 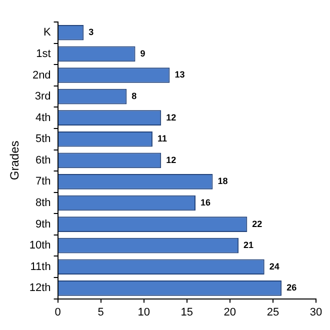 What do you see at coordinates (134, 96) in the screenshot?
I see `data-label: 8` at bounding box center [134, 96].